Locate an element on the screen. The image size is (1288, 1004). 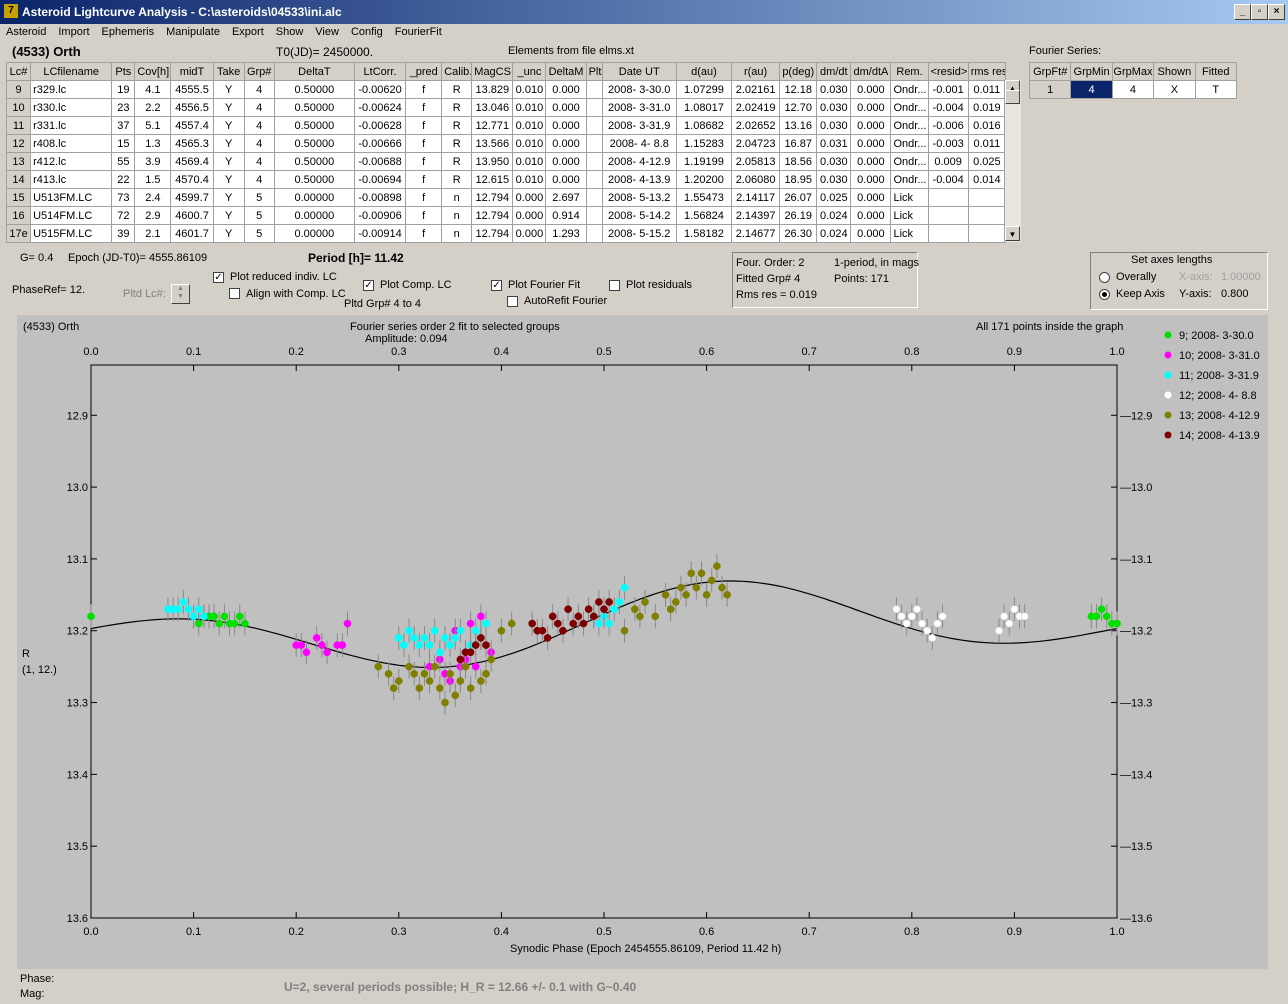
column-header: _unc is located at coordinates (529, 71).